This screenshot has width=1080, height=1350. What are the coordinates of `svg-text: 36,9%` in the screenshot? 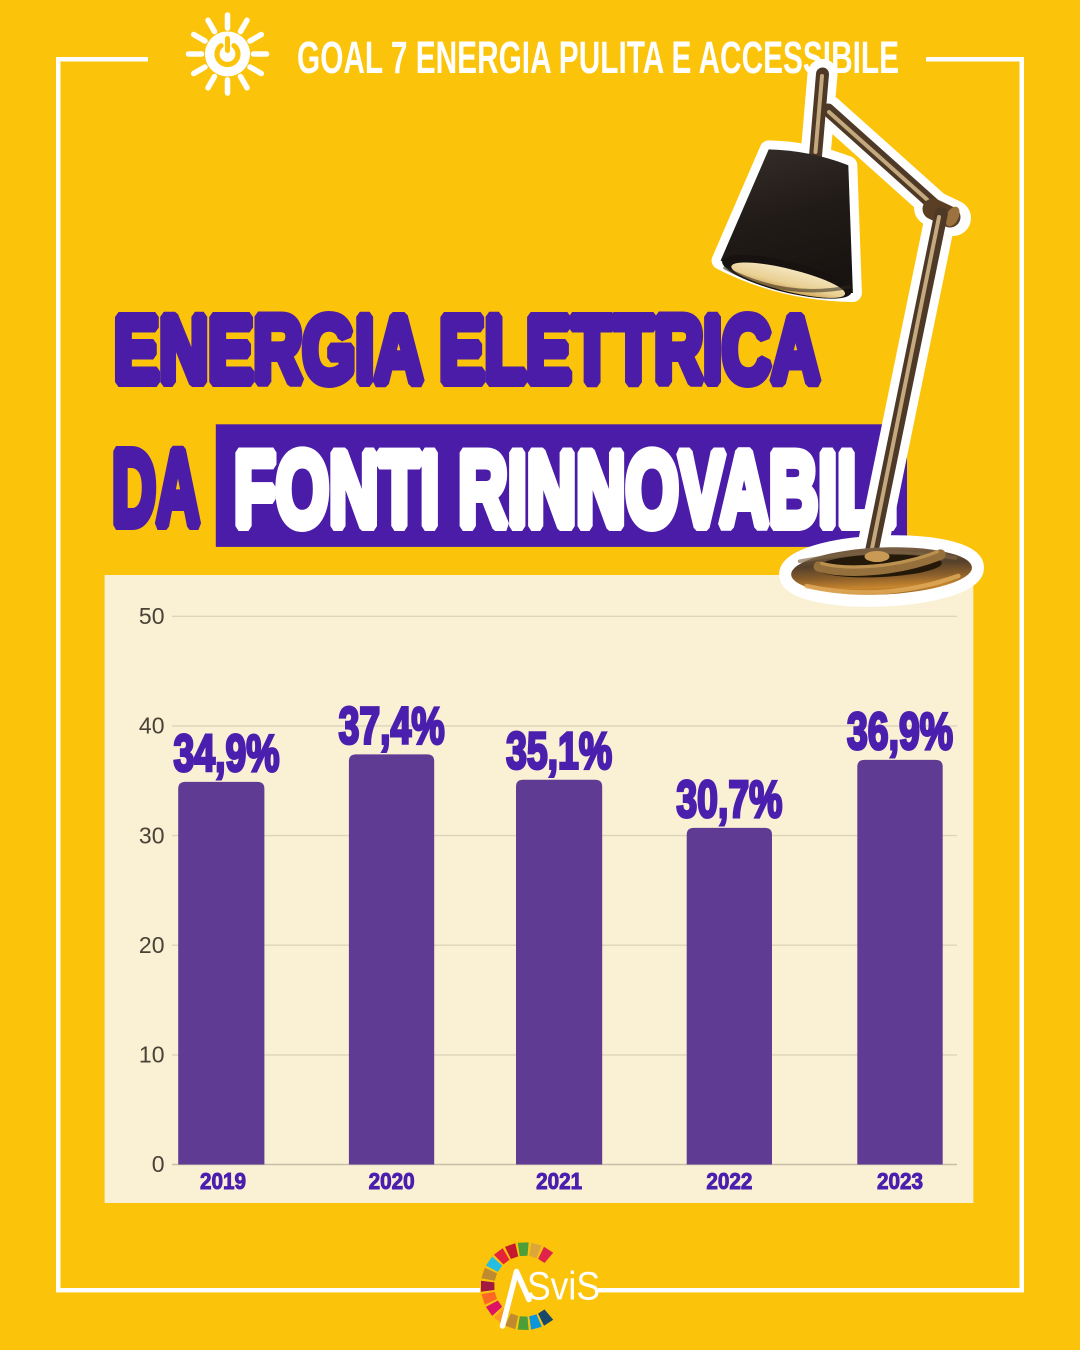 It's located at (900, 732).